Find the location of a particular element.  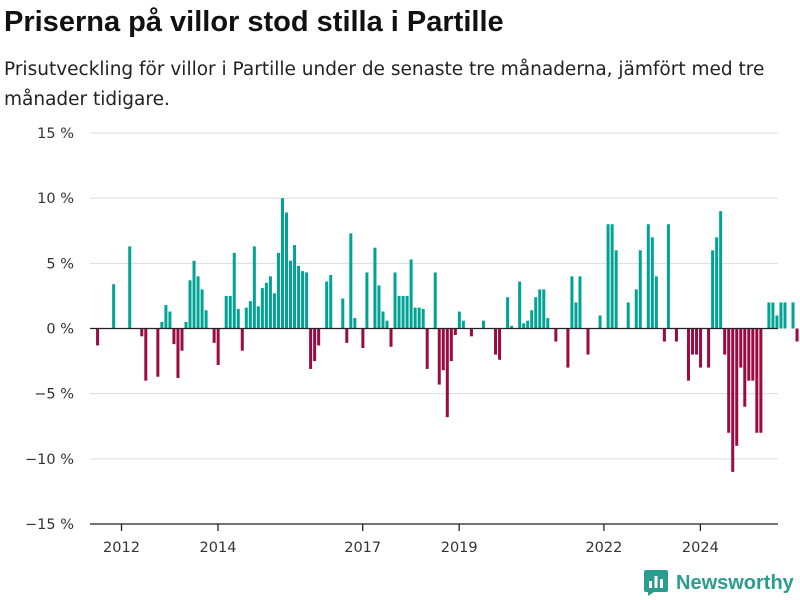

x-tick-label: 2017 is located at coordinates (362, 548).